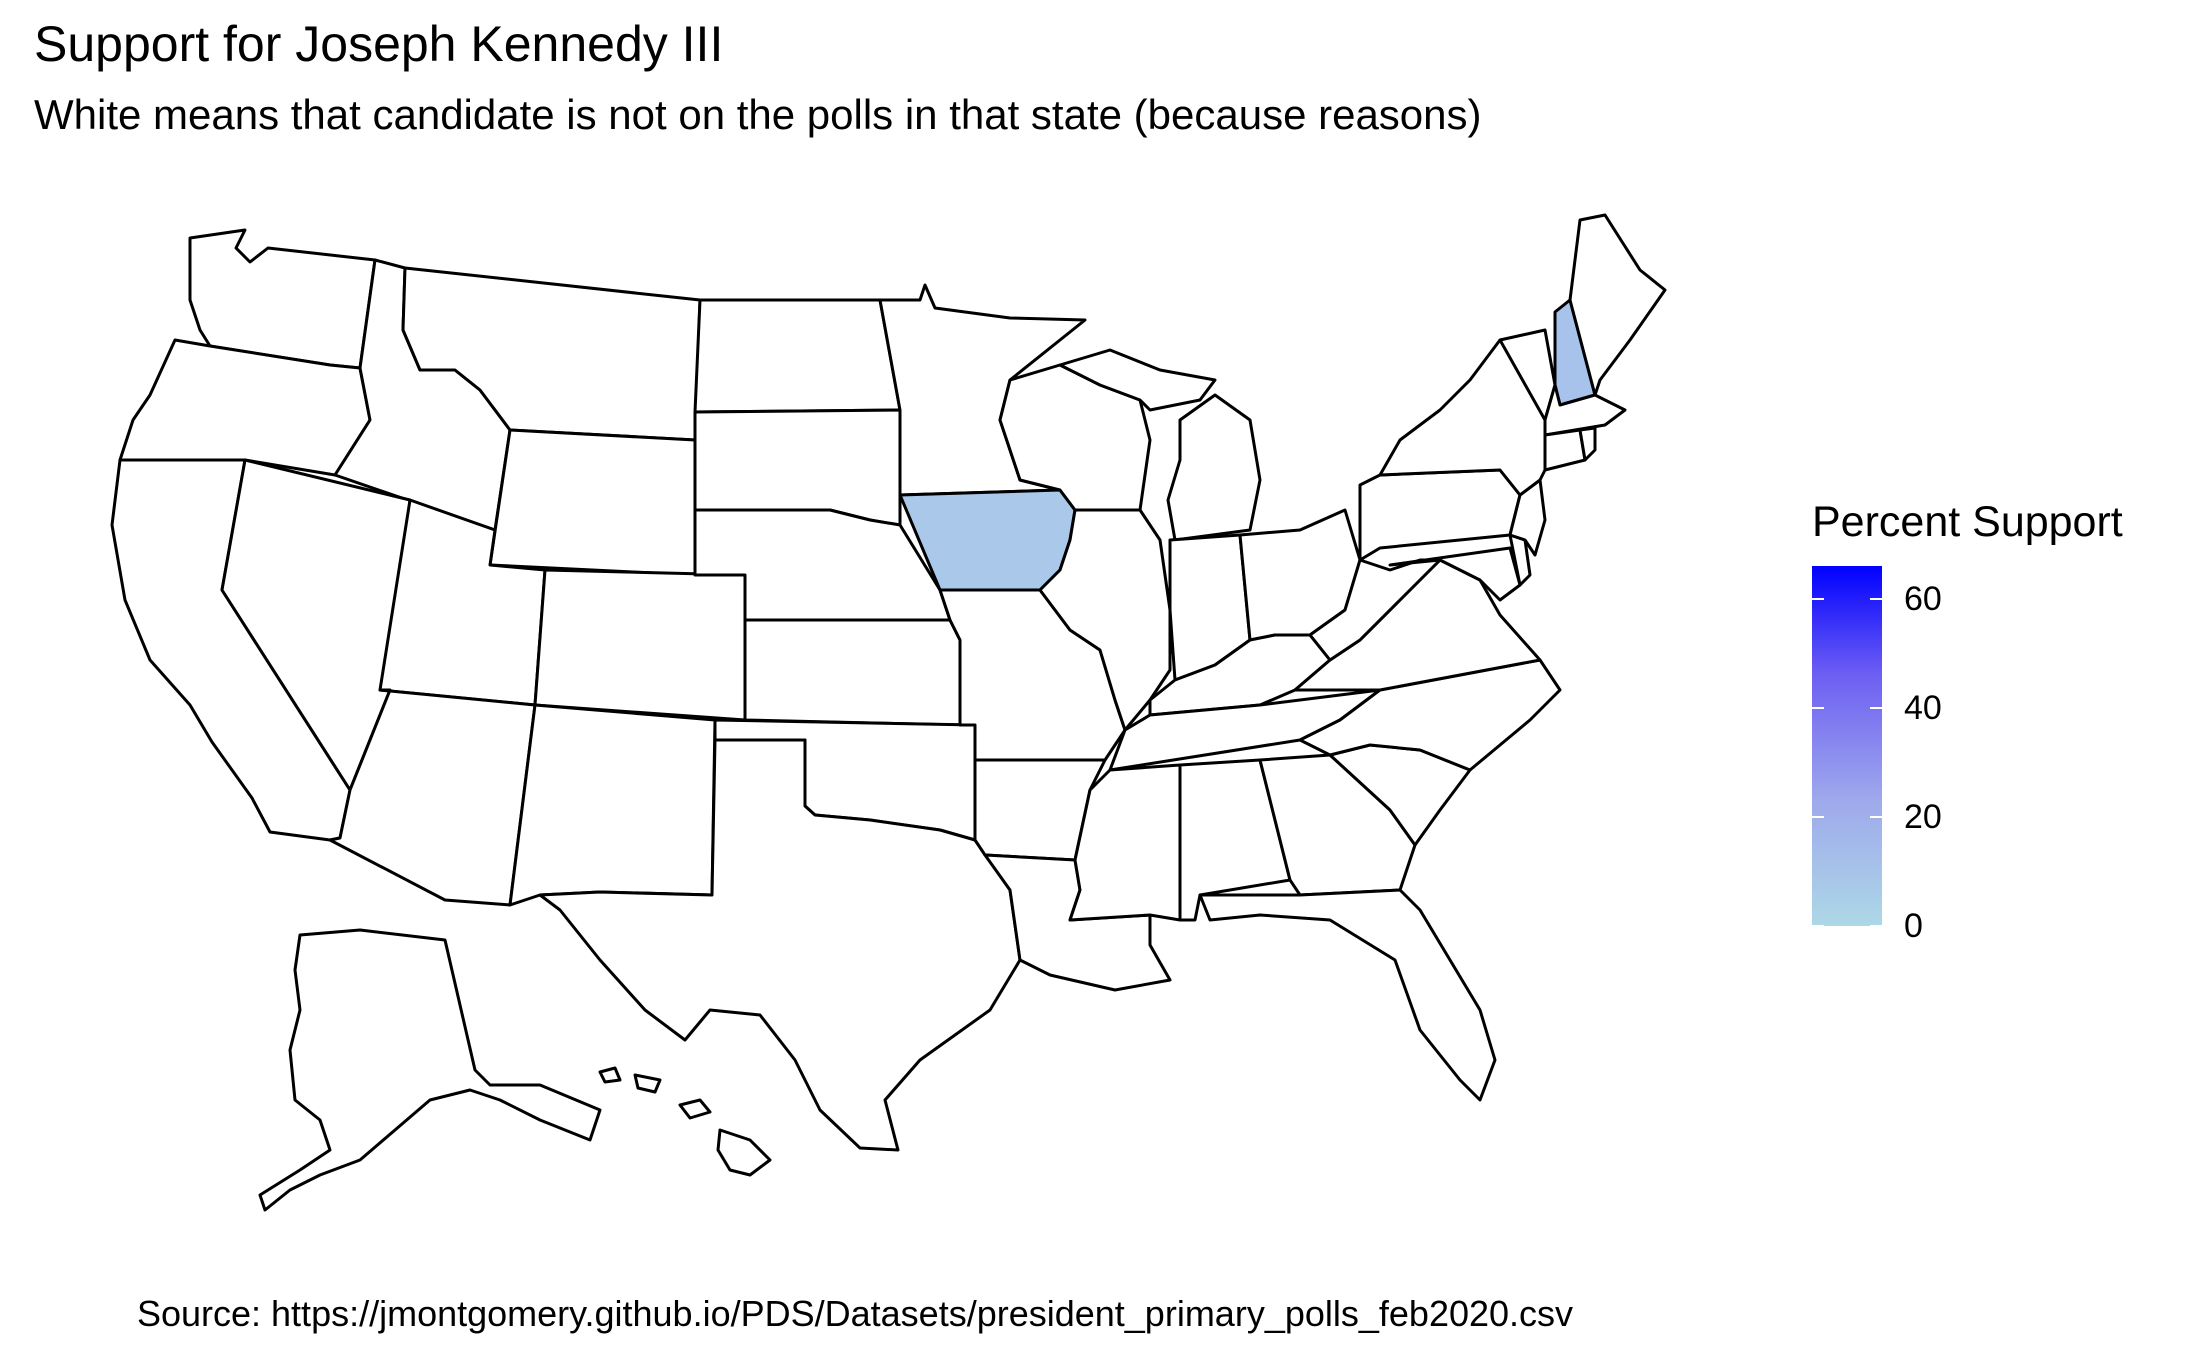 The image size is (2187, 1350). Describe the element at coordinates (1587, 444) in the screenshot. I see `state-rhode-island` at that location.